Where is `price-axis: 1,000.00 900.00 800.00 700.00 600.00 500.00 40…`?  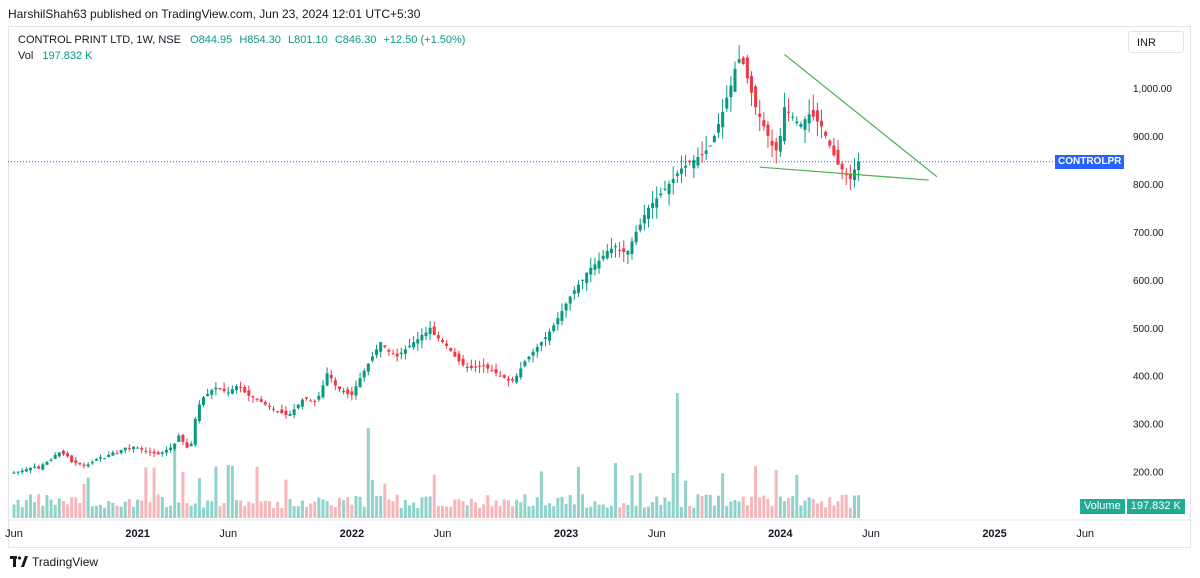 price-axis: 1,000.00 900.00 800.00 700.00 600.00 500.00 40… is located at coordinates (1152, 281).